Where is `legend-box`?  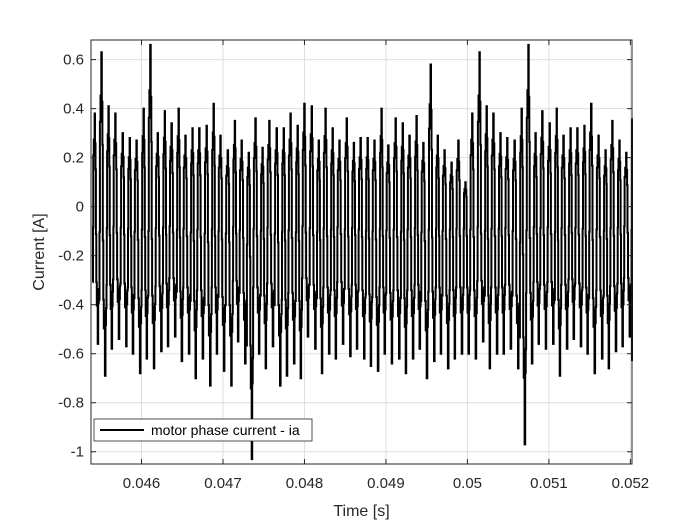 legend-box is located at coordinates (203, 430).